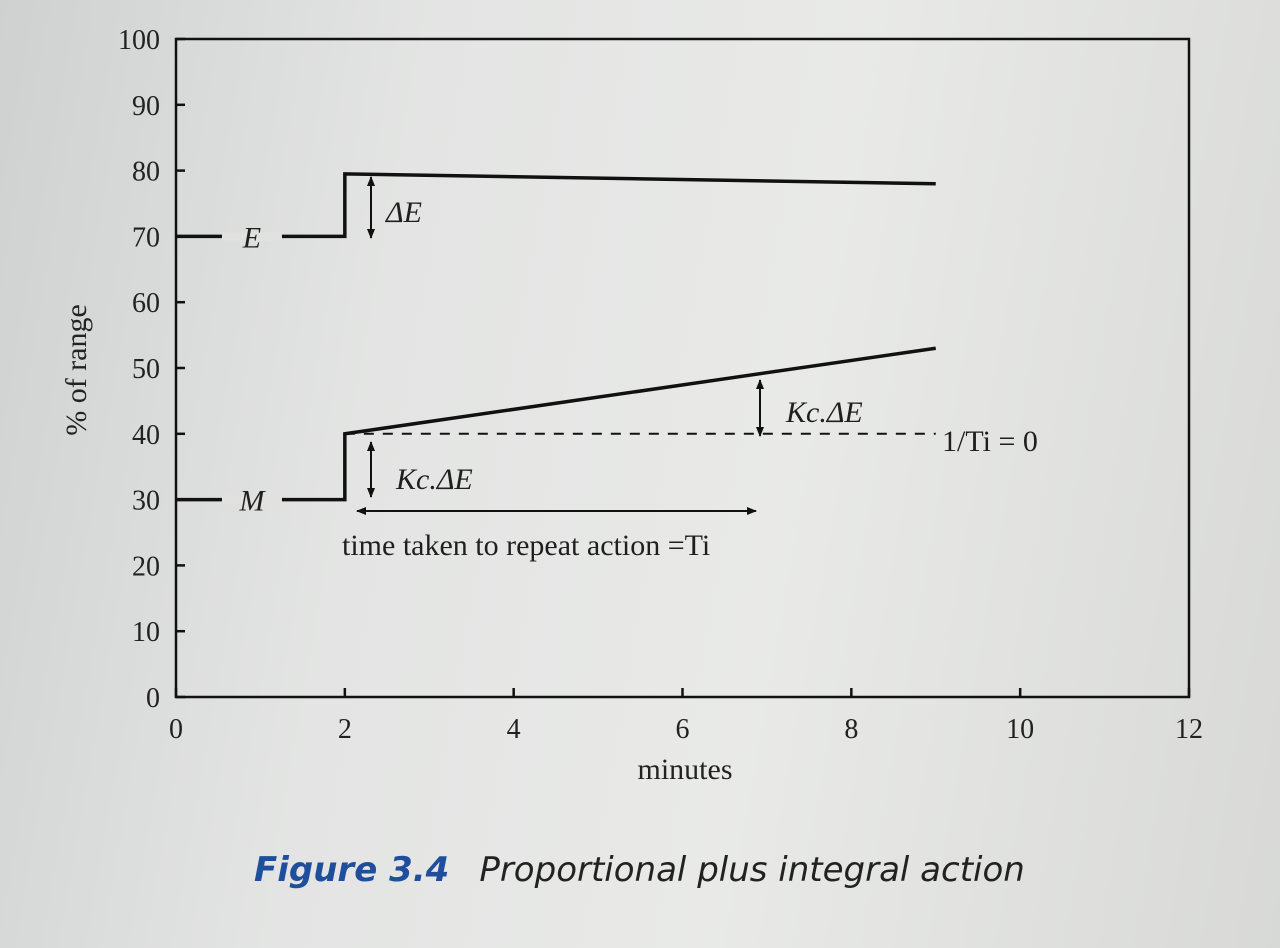  Describe the element at coordinates (685, 769) in the screenshot. I see `x-axis-title: minutes` at that location.